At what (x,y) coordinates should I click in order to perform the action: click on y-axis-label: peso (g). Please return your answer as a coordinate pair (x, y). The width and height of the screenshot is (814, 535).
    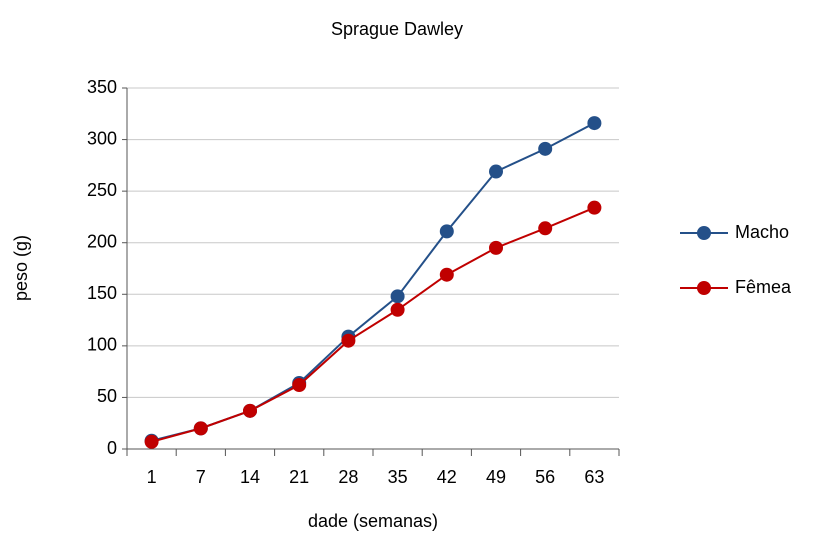
    Looking at the image, I should click on (21, 268).